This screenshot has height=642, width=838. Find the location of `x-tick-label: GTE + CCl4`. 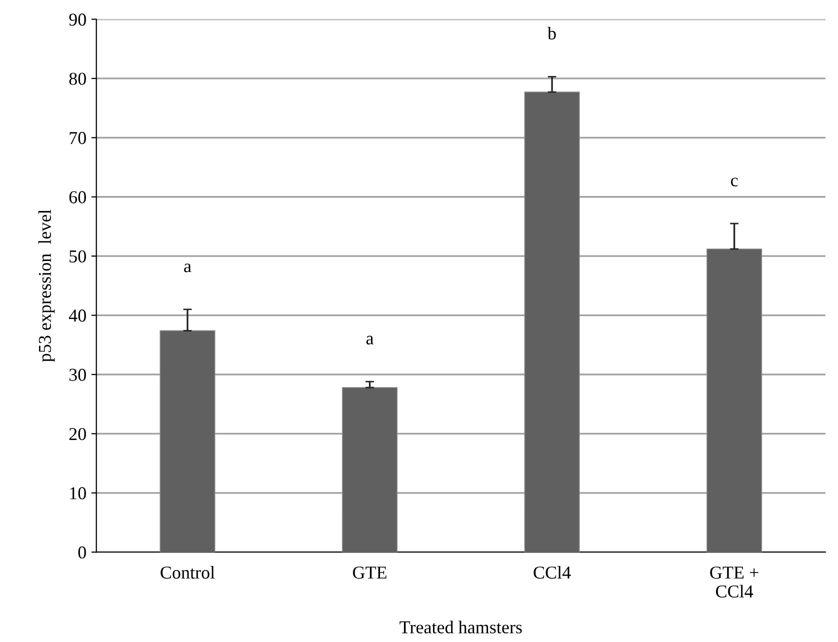

x-tick-label: GTE + CCl4 is located at coordinates (734, 582).